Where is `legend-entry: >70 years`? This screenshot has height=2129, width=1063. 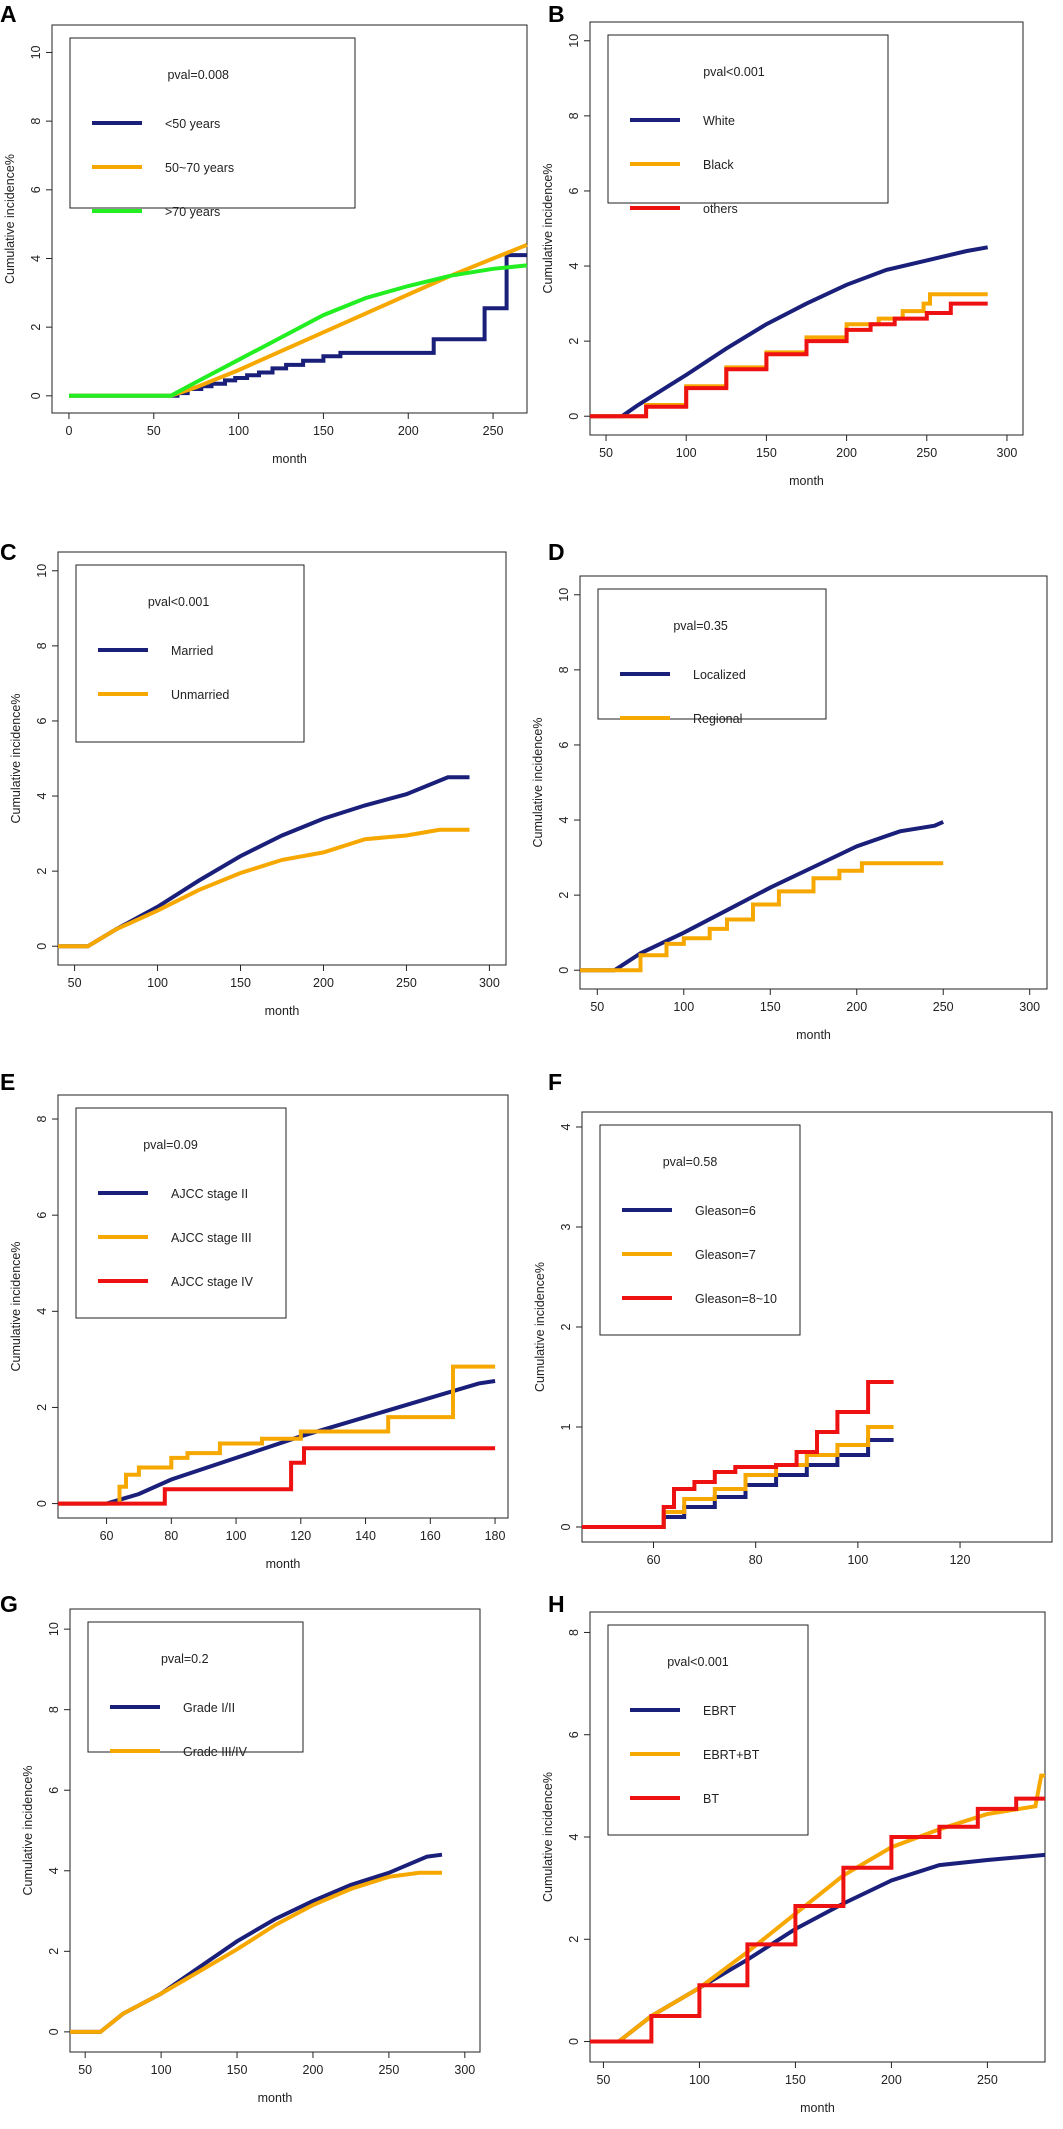
legend-entry: >70 years is located at coordinates (192, 212).